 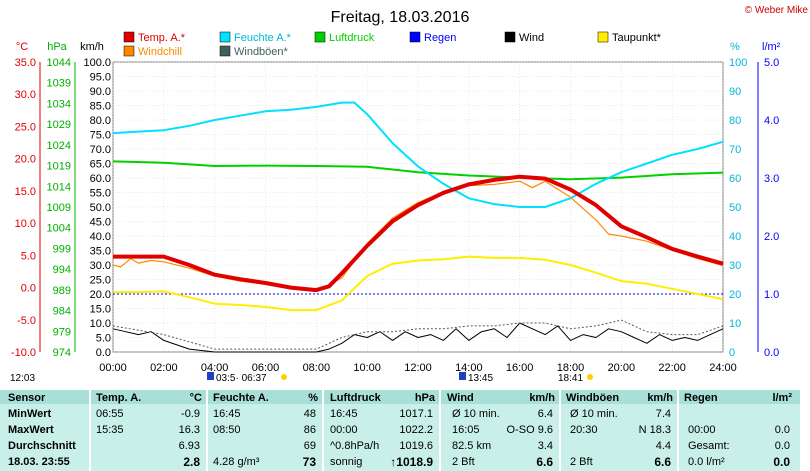 I want to click on row-label: Durchschnitt, so click(x=42, y=446).